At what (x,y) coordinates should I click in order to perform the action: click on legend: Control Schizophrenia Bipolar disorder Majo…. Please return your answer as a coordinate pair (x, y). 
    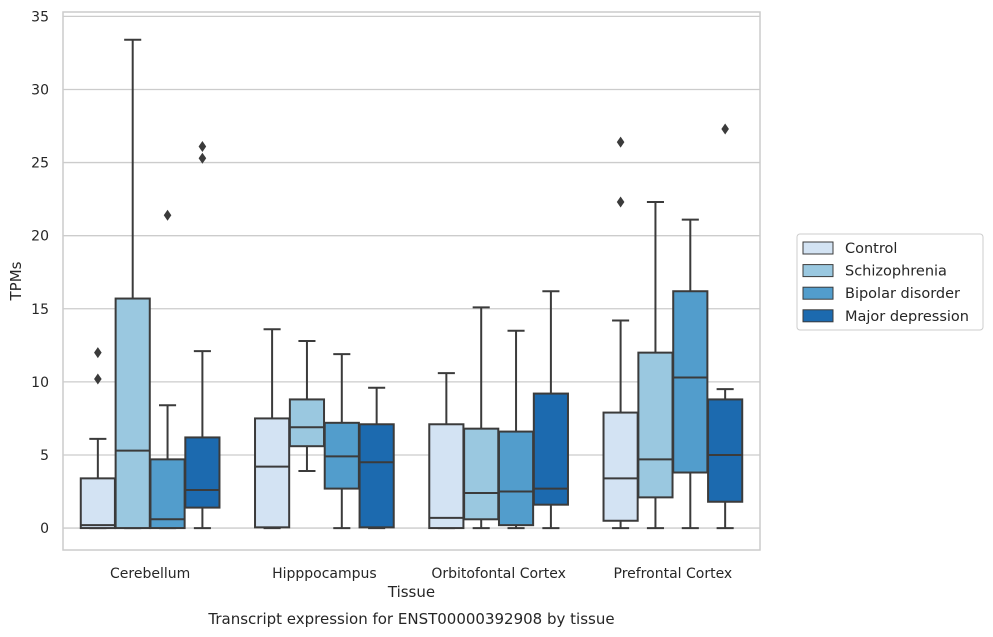
    Looking at the image, I should click on (890, 282).